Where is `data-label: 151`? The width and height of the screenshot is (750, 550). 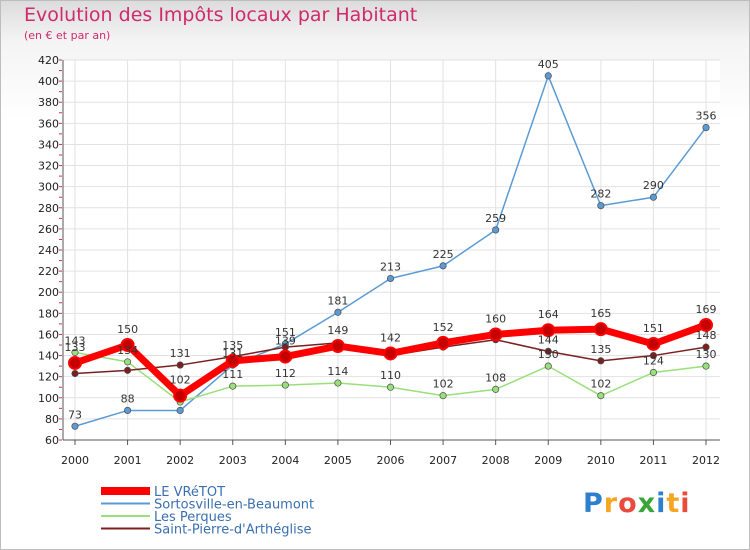 data-label: 151 is located at coordinates (285, 332).